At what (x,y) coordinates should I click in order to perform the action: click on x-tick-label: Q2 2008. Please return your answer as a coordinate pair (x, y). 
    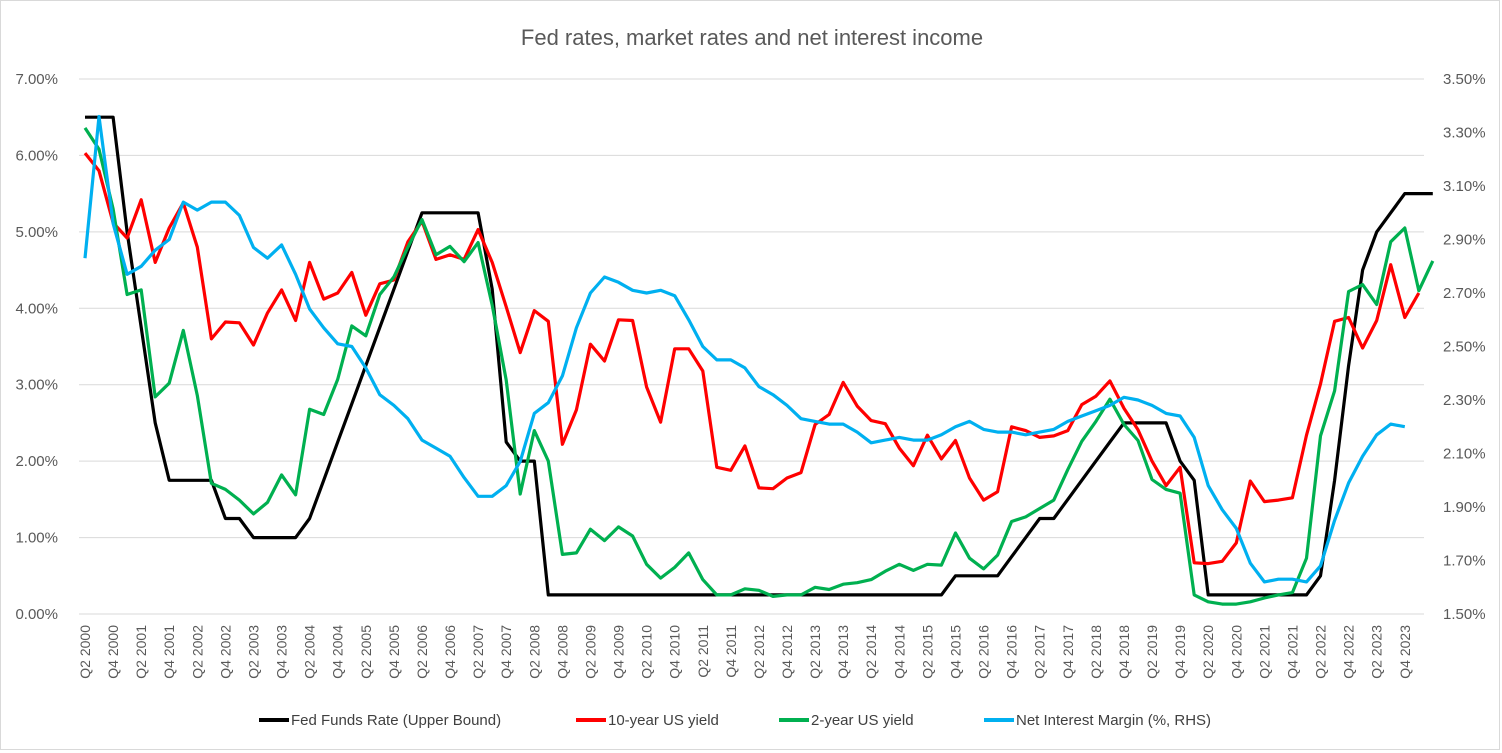
    Looking at the image, I should click on (534, 652).